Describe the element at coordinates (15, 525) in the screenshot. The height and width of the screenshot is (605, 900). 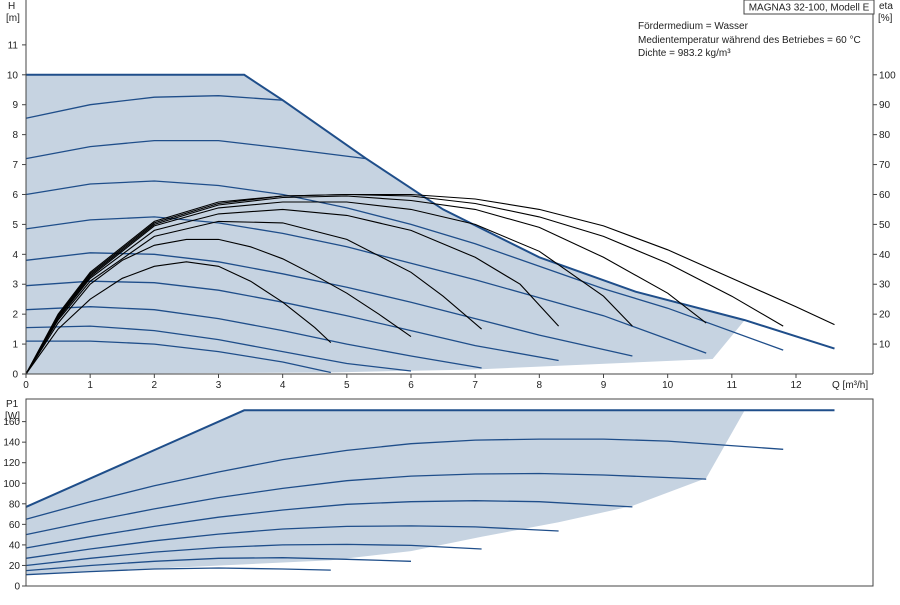
I see `power-y-tick-label: 60` at that location.